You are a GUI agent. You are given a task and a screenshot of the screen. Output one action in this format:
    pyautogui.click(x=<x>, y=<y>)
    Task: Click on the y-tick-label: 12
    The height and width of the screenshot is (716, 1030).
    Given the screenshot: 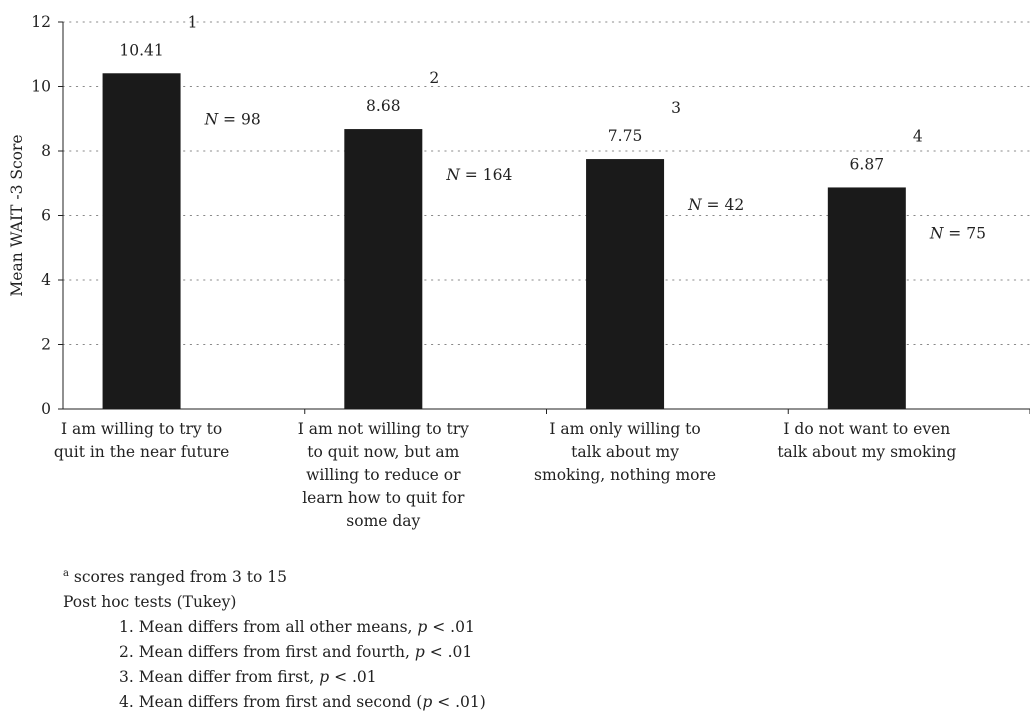 What is the action you would take?
    pyautogui.click(x=41, y=22)
    